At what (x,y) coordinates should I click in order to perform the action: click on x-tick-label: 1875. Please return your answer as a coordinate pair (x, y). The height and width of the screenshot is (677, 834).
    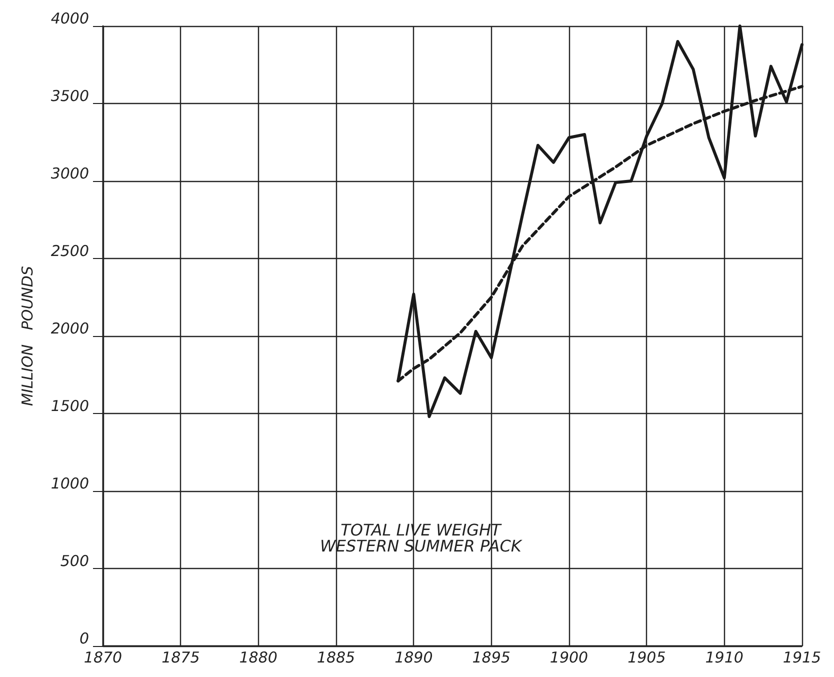
    Looking at the image, I should click on (181, 657).